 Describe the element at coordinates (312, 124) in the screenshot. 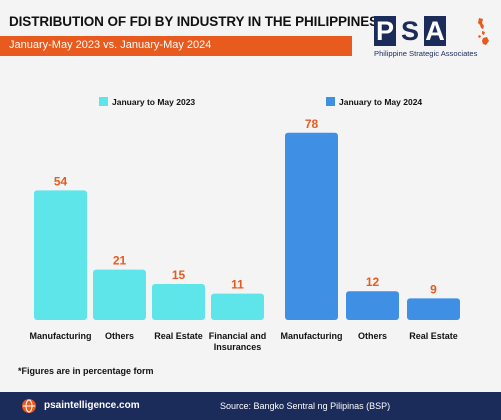

I see `value-label-manufacturing-2024: 78` at that location.